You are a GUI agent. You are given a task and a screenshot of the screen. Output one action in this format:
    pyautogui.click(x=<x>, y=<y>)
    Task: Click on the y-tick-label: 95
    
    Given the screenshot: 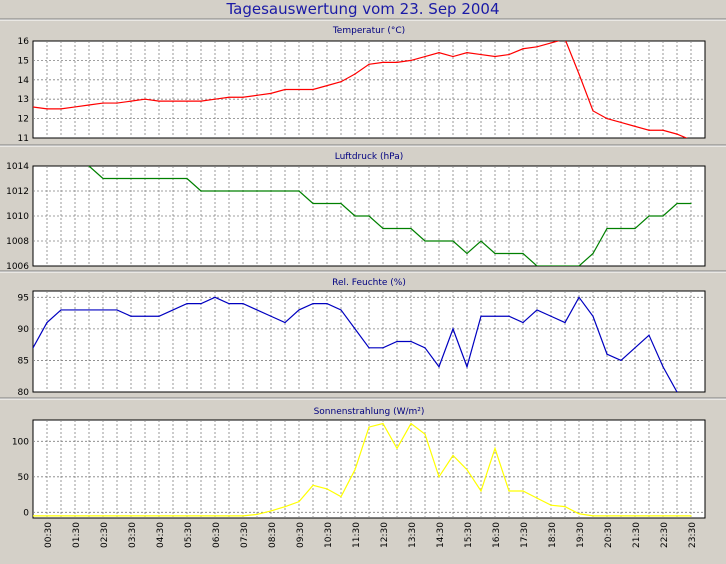 What is the action you would take?
    pyautogui.click(x=23, y=298)
    